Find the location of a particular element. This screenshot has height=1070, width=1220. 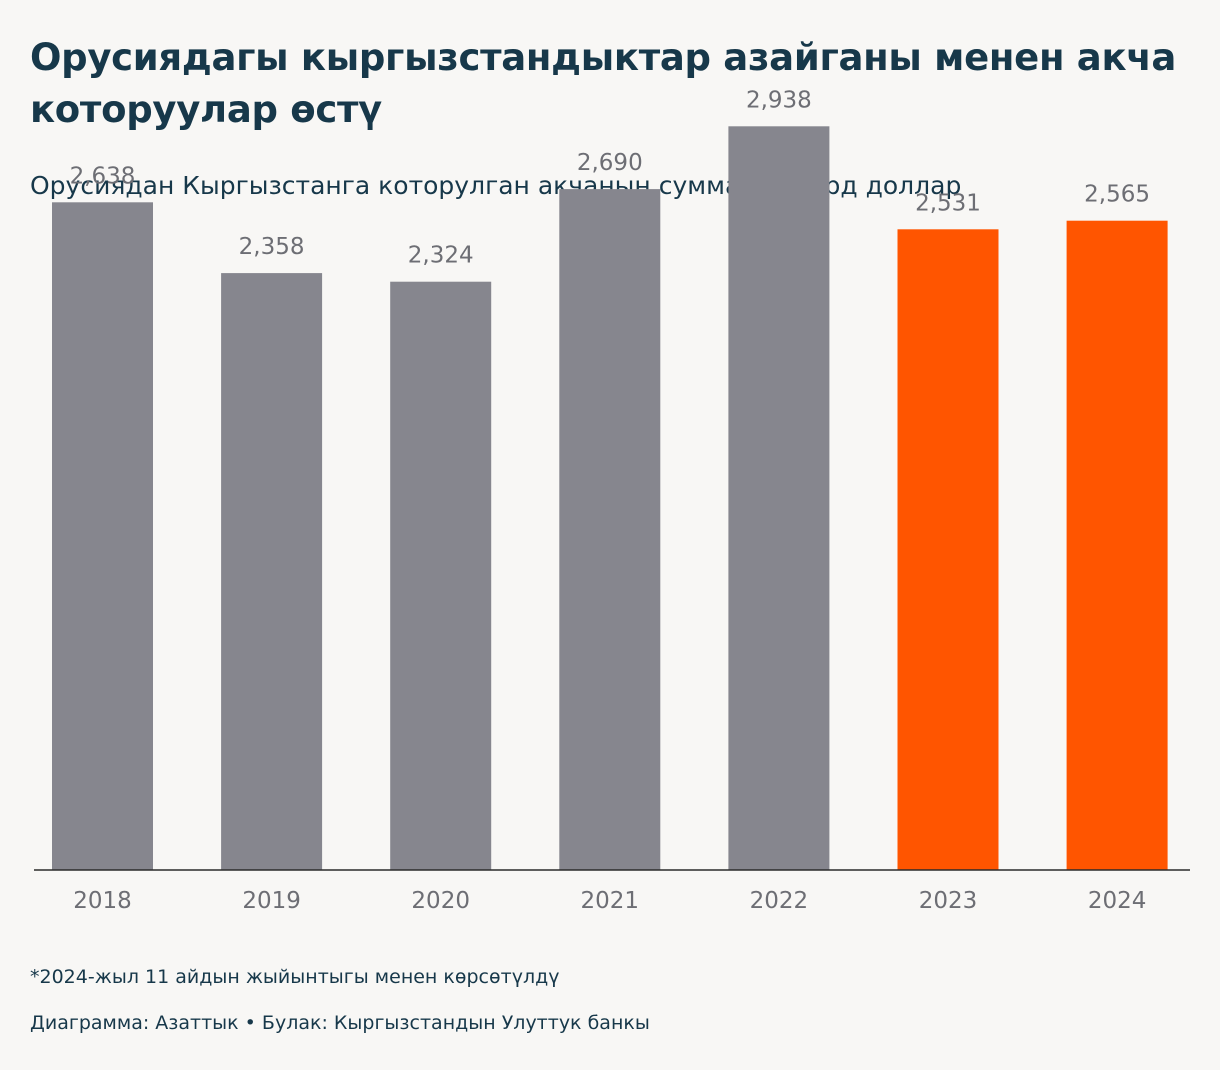

bar-2019 is located at coordinates (272, 572).